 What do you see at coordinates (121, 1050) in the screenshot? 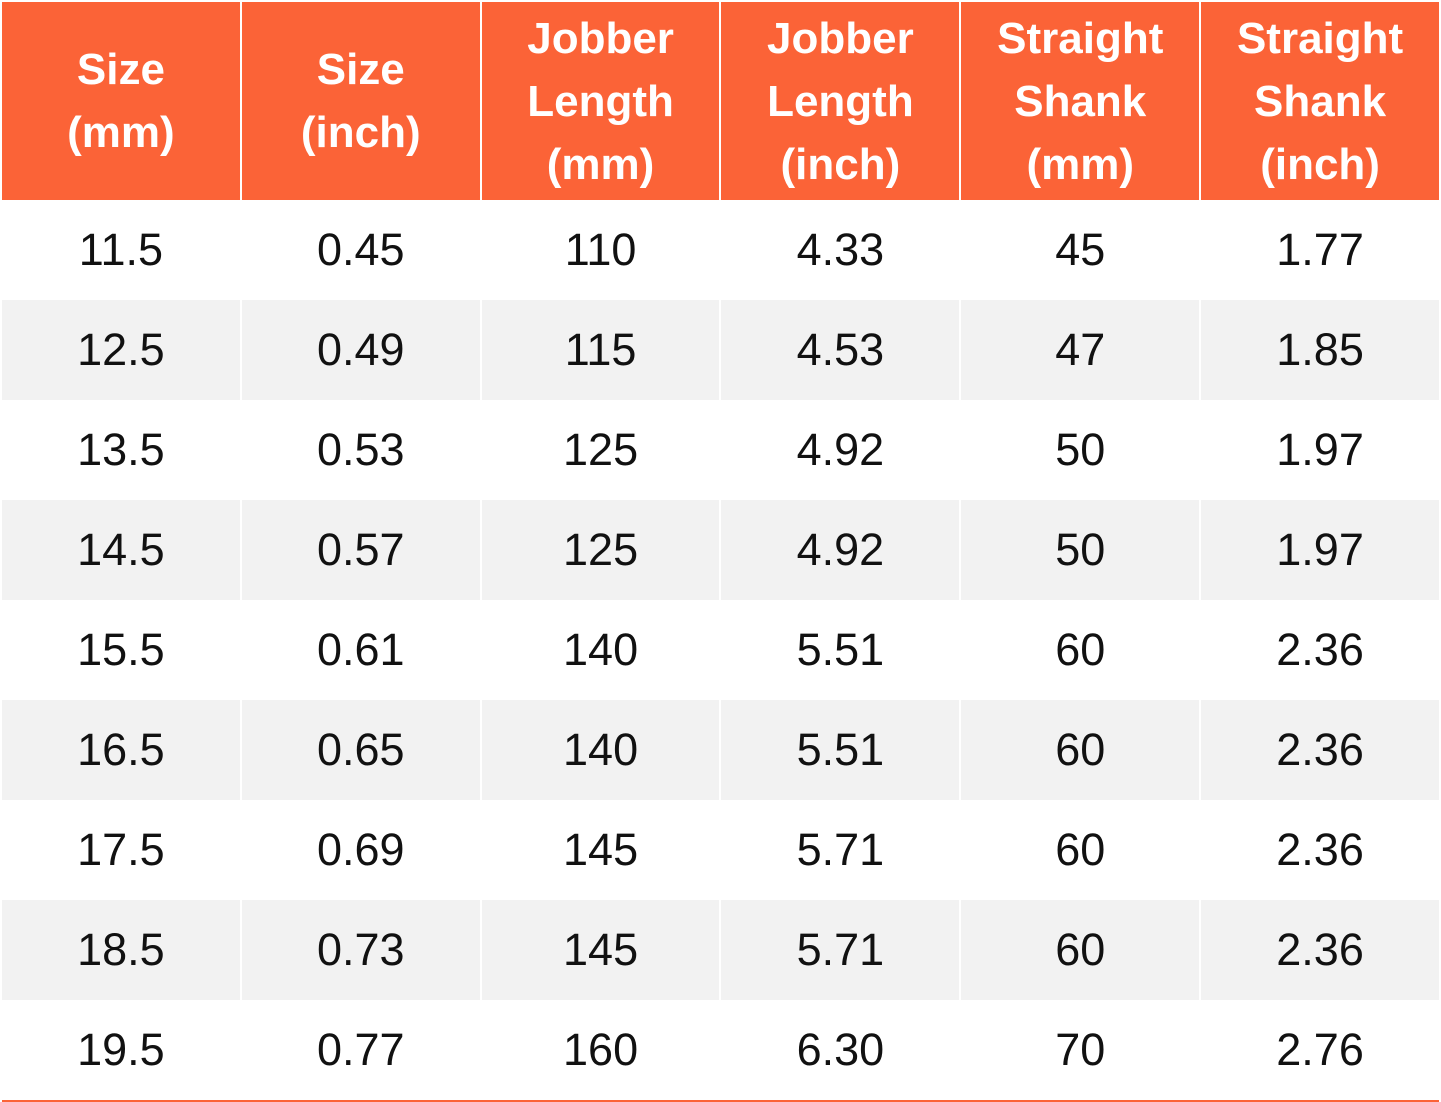
I see `cell-size-mm: 19.5` at bounding box center [121, 1050].